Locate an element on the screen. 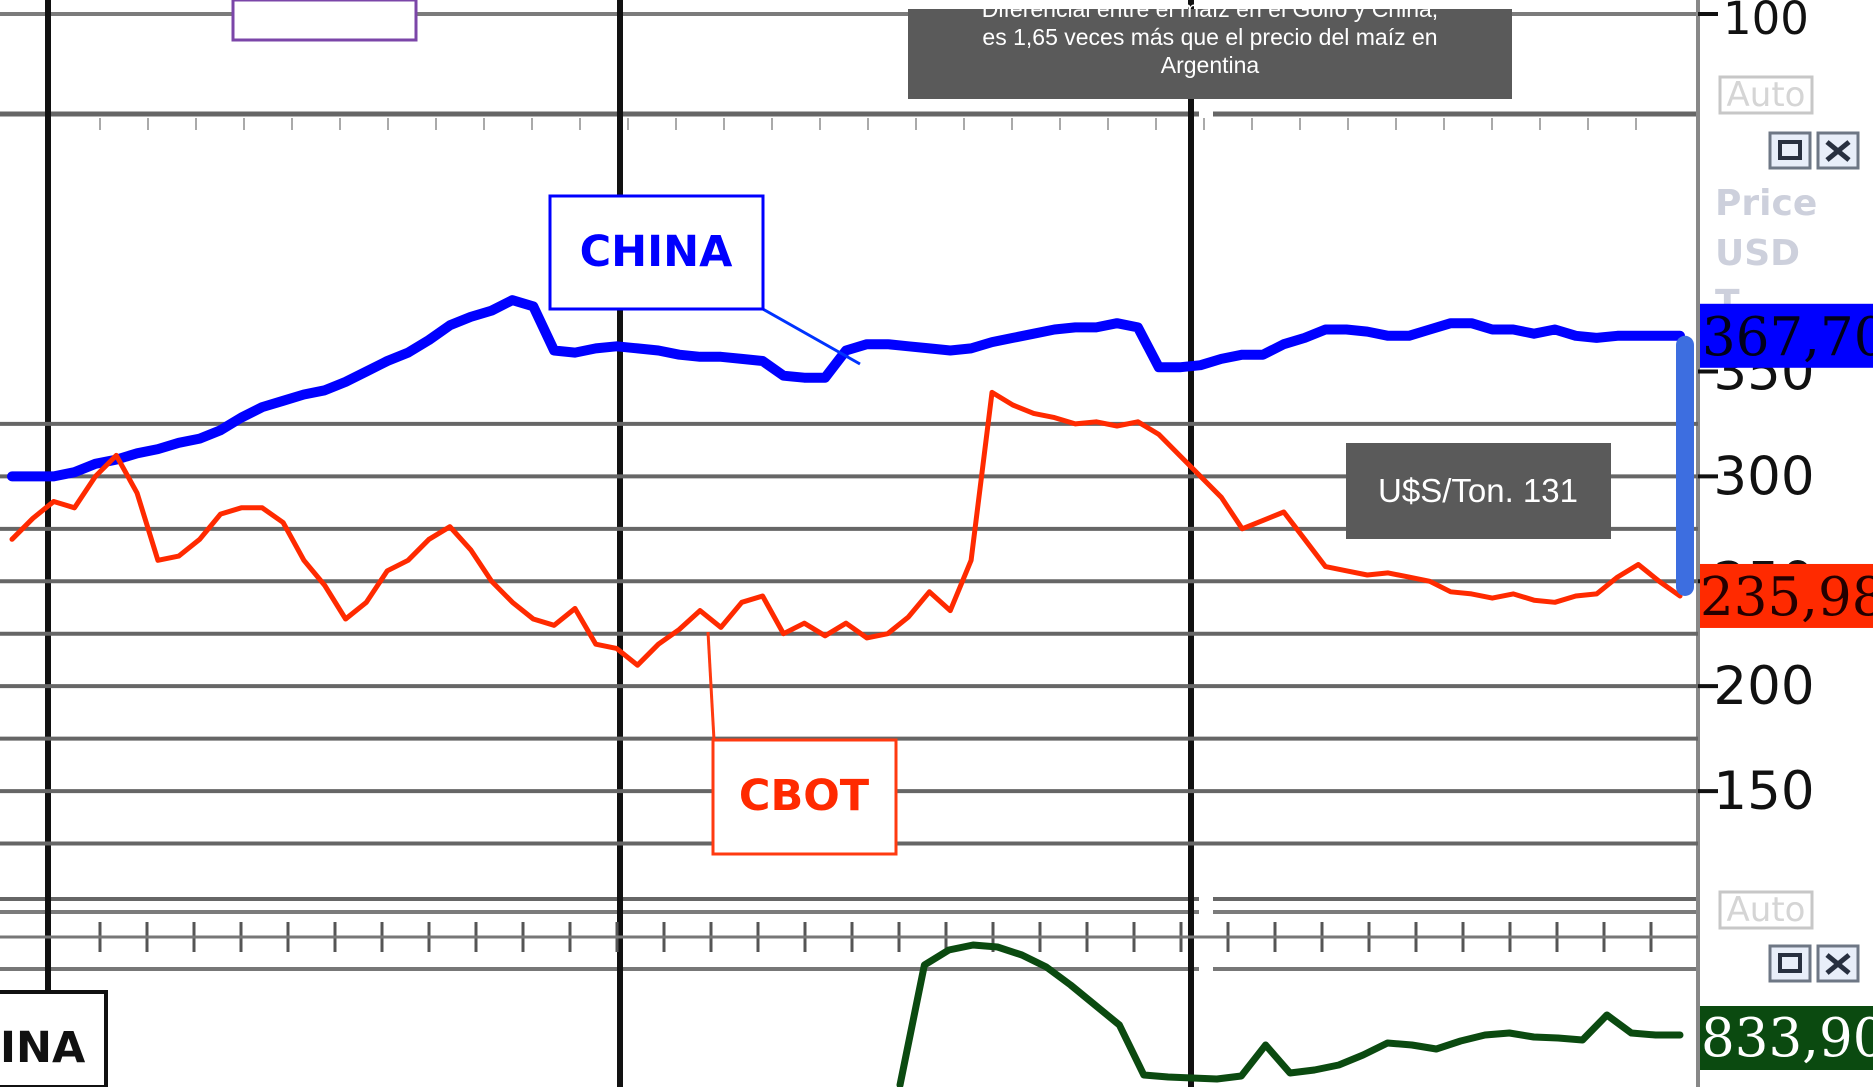 This screenshot has height=1087, width=1873. spread-marker-note: U$S/Ton. 131 is located at coordinates (1520, 465).